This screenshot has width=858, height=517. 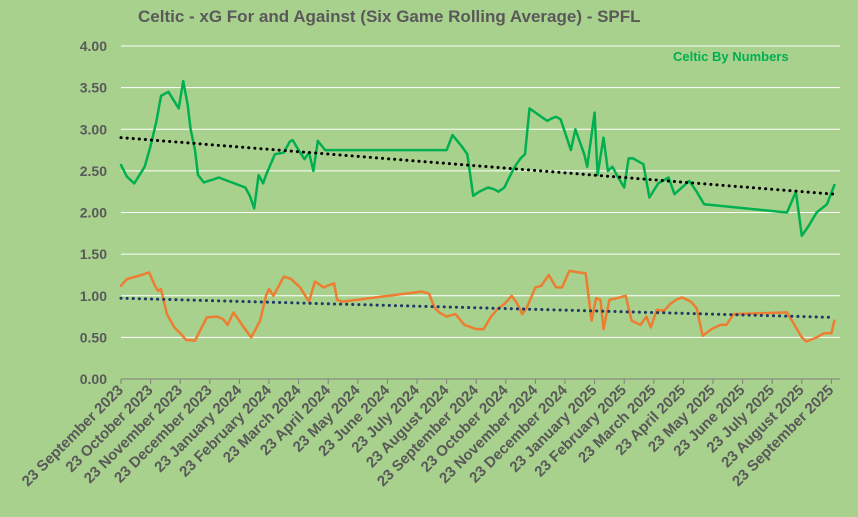 I want to click on y-tick-label: 1.50, so click(x=93, y=254).